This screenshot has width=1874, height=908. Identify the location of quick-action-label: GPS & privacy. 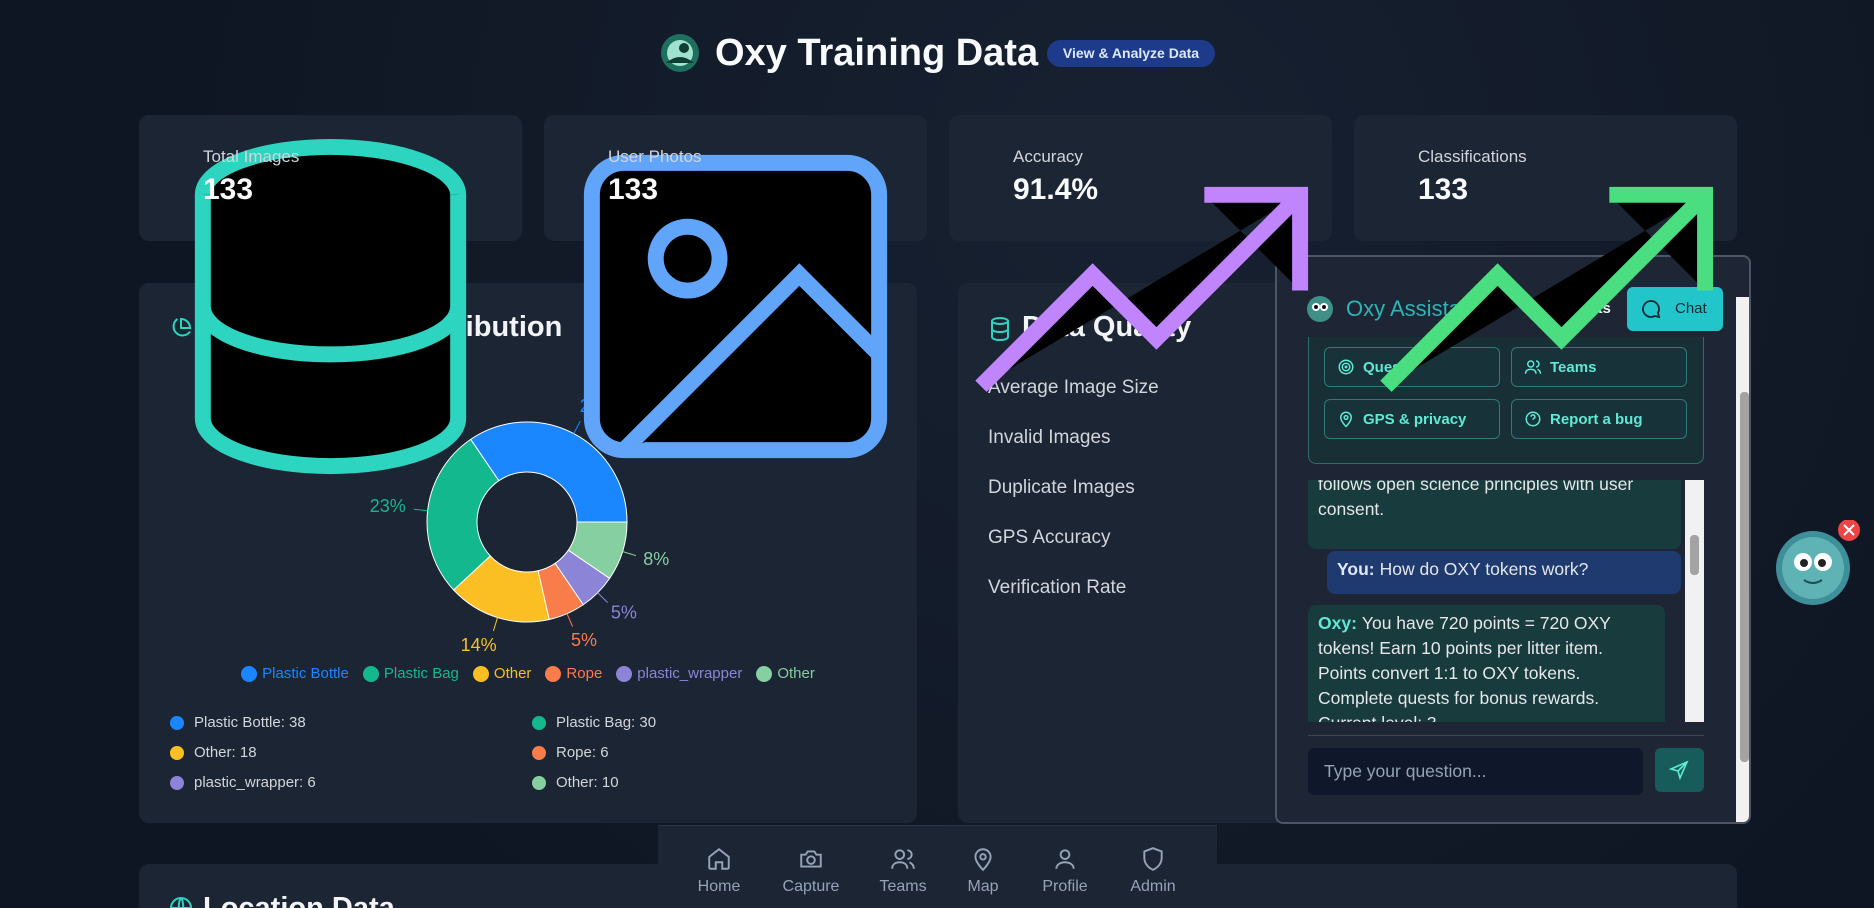
(1415, 419).